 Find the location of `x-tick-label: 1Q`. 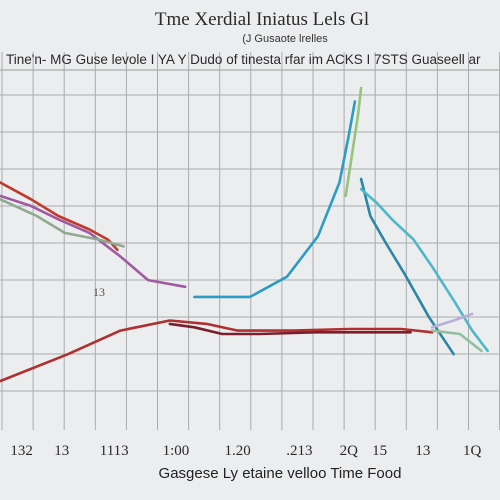

x-tick-label: 1Q is located at coordinates (472, 451).